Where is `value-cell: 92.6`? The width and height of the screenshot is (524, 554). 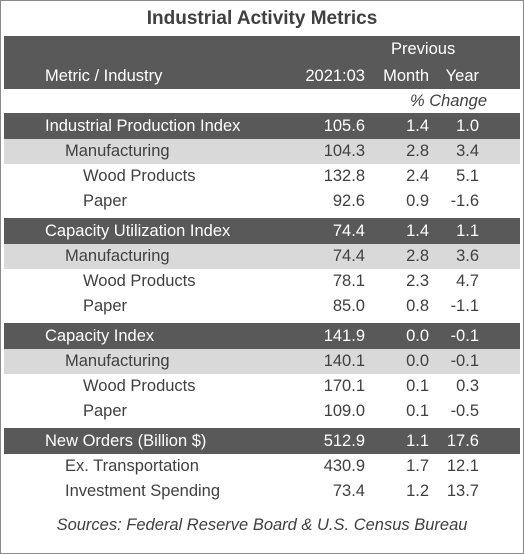 value-cell: 92.6 is located at coordinates (348, 201).